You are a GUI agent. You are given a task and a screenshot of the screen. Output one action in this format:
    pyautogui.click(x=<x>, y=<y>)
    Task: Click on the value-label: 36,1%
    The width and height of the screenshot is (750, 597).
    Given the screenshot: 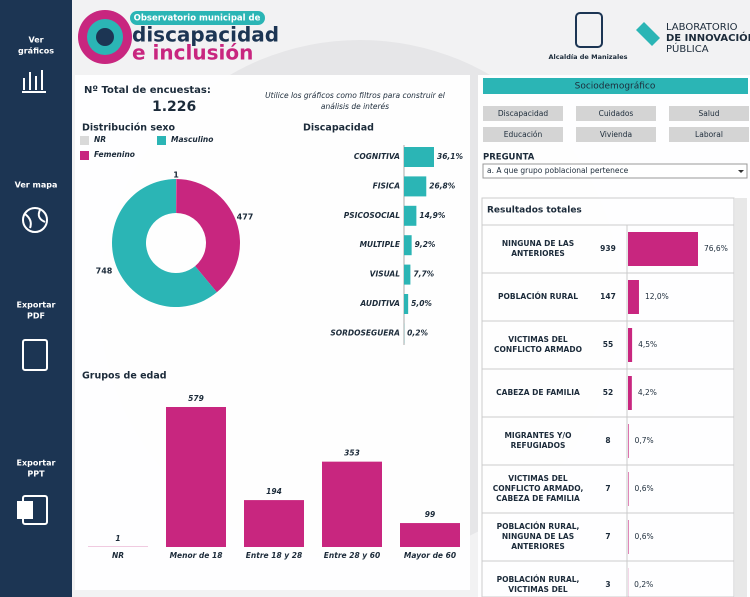 What is the action you would take?
    pyautogui.click(x=450, y=156)
    